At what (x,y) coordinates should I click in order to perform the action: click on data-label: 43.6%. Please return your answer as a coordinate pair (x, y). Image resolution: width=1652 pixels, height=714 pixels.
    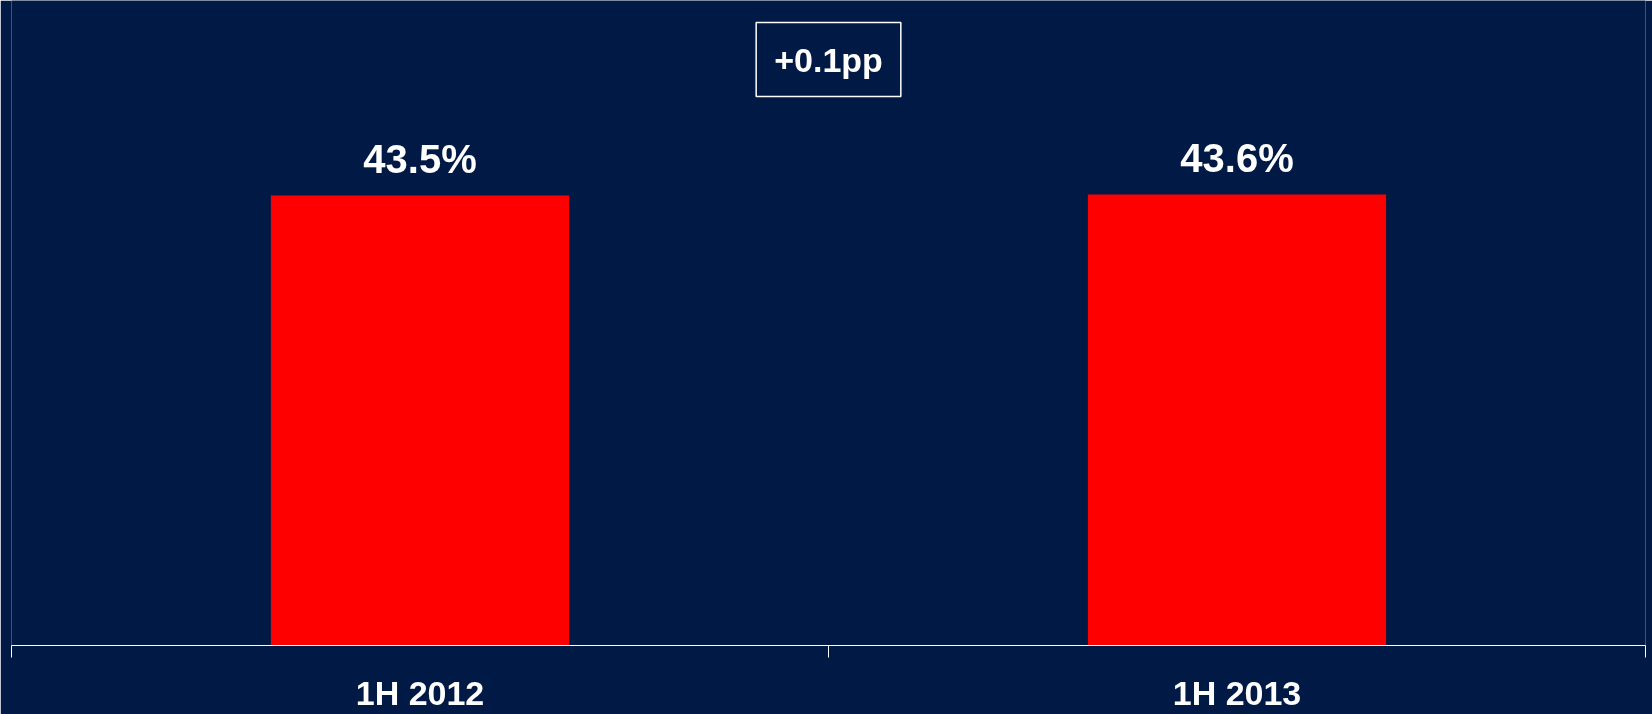
    Looking at the image, I should click on (1237, 158).